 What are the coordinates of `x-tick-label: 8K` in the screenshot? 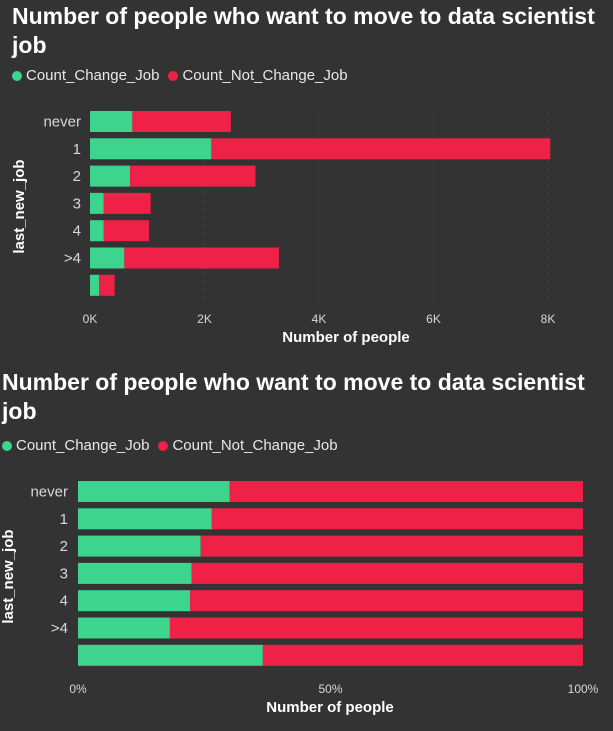 It's located at (548, 319).